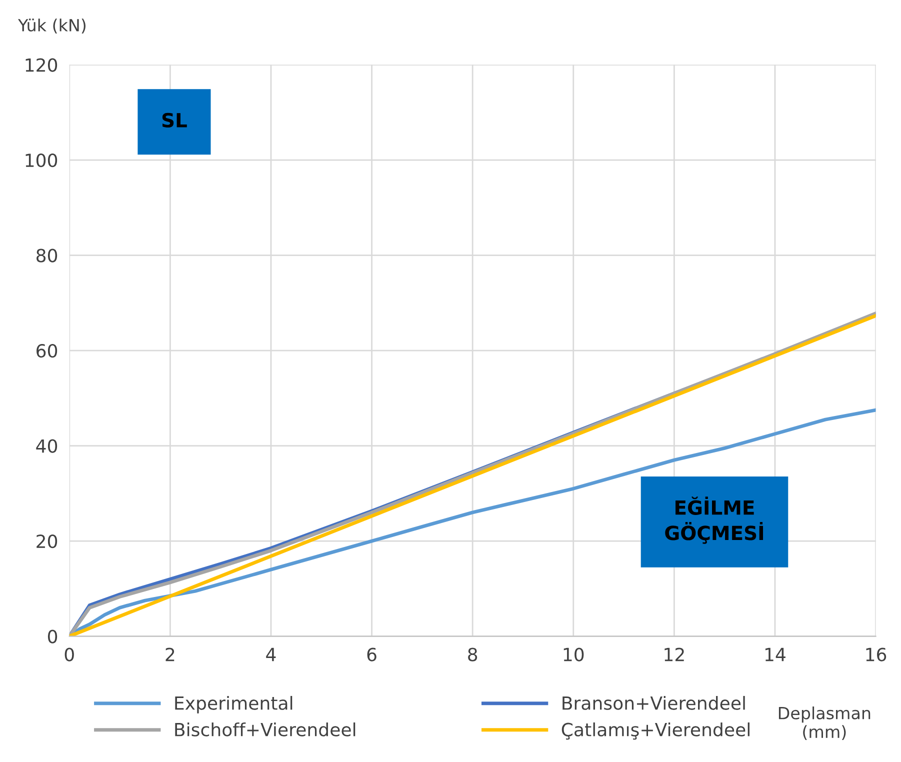 The height and width of the screenshot is (762, 901). Describe the element at coordinates (653, 703) in the screenshot. I see `legend-label: Branson+Vierendeel` at that location.